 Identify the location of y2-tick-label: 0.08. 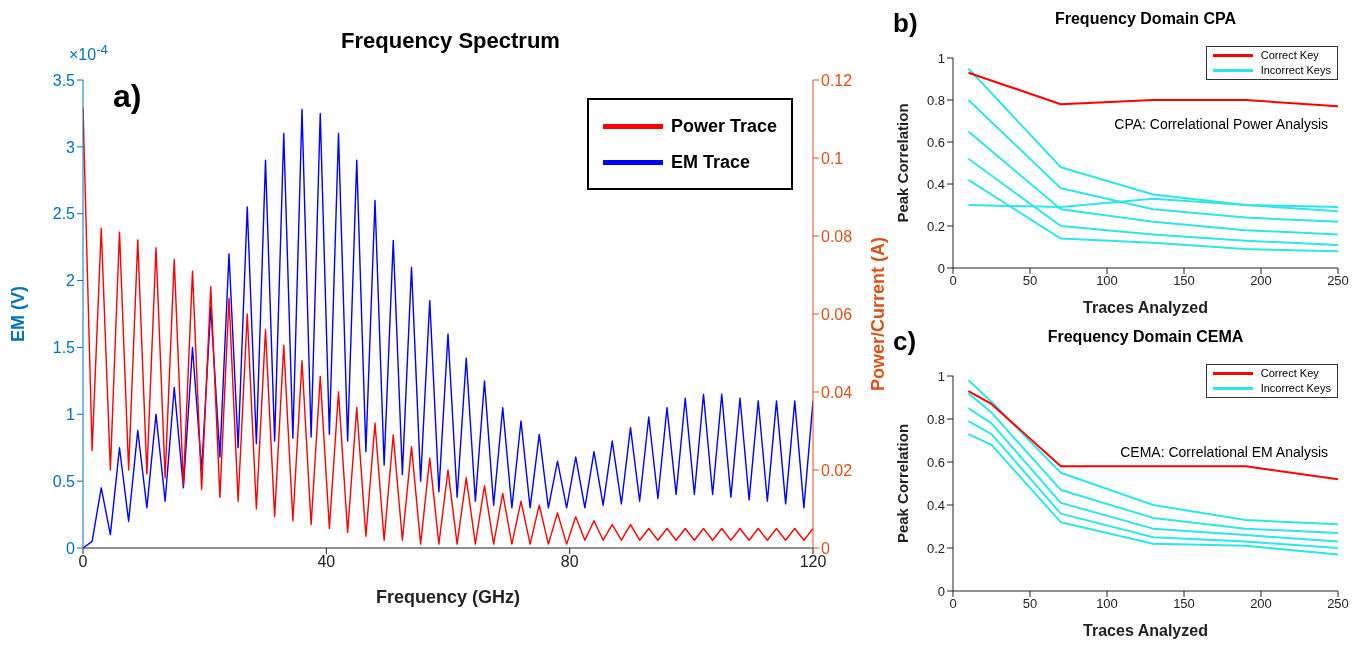
(837, 236).